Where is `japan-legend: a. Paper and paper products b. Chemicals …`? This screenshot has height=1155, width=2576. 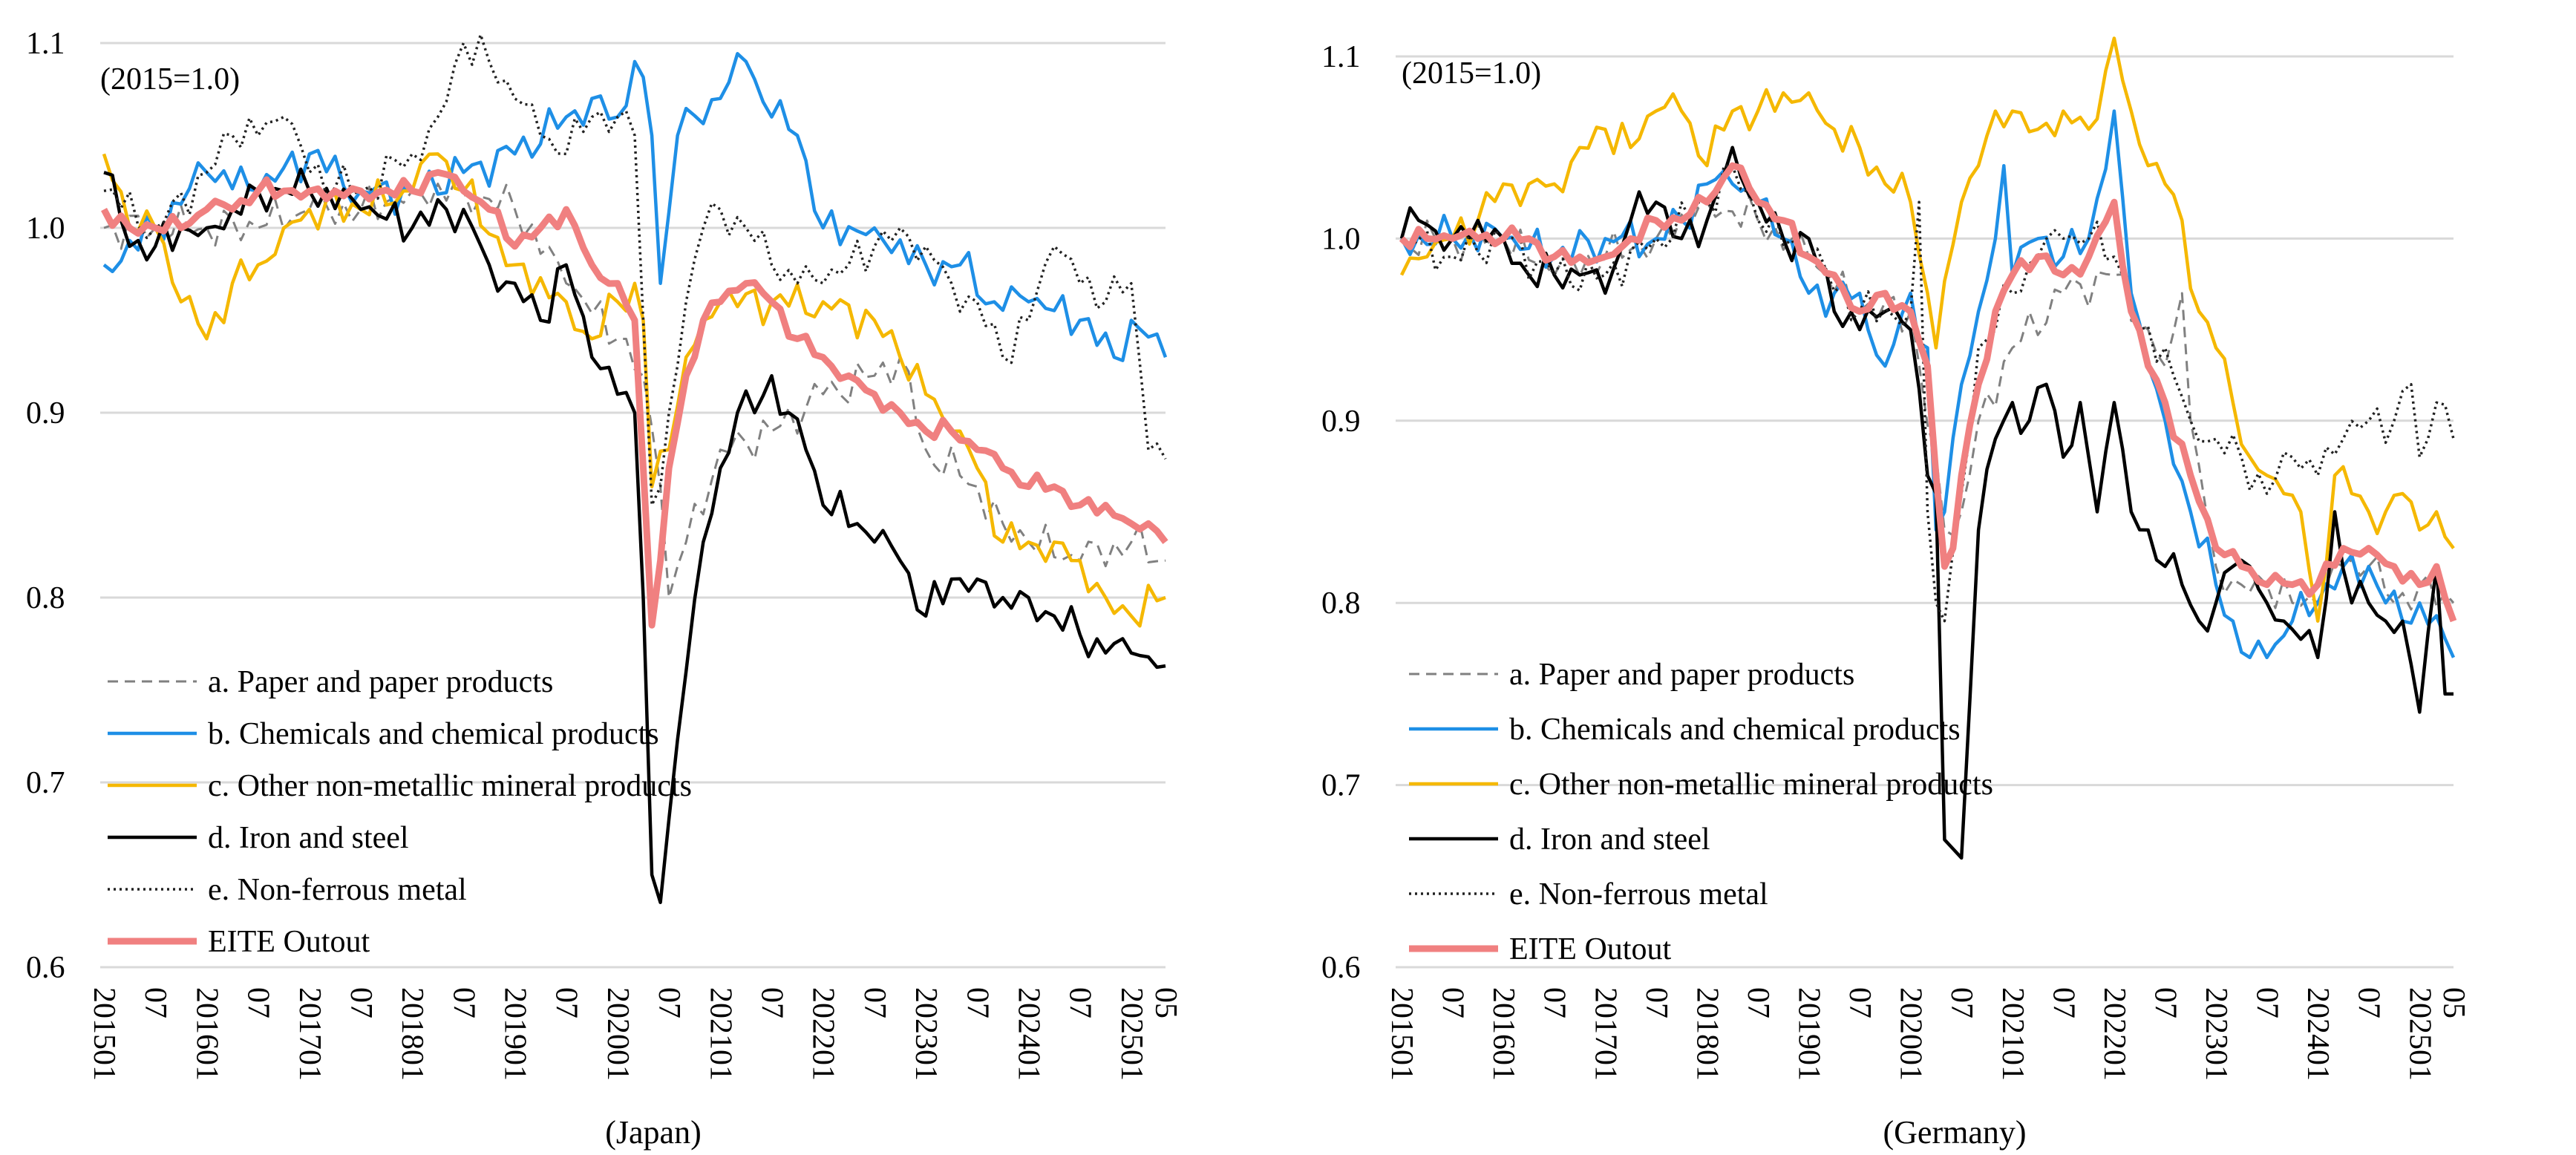 japan-legend: a. Paper and paper products b. Chemicals … is located at coordinates (400, 812).